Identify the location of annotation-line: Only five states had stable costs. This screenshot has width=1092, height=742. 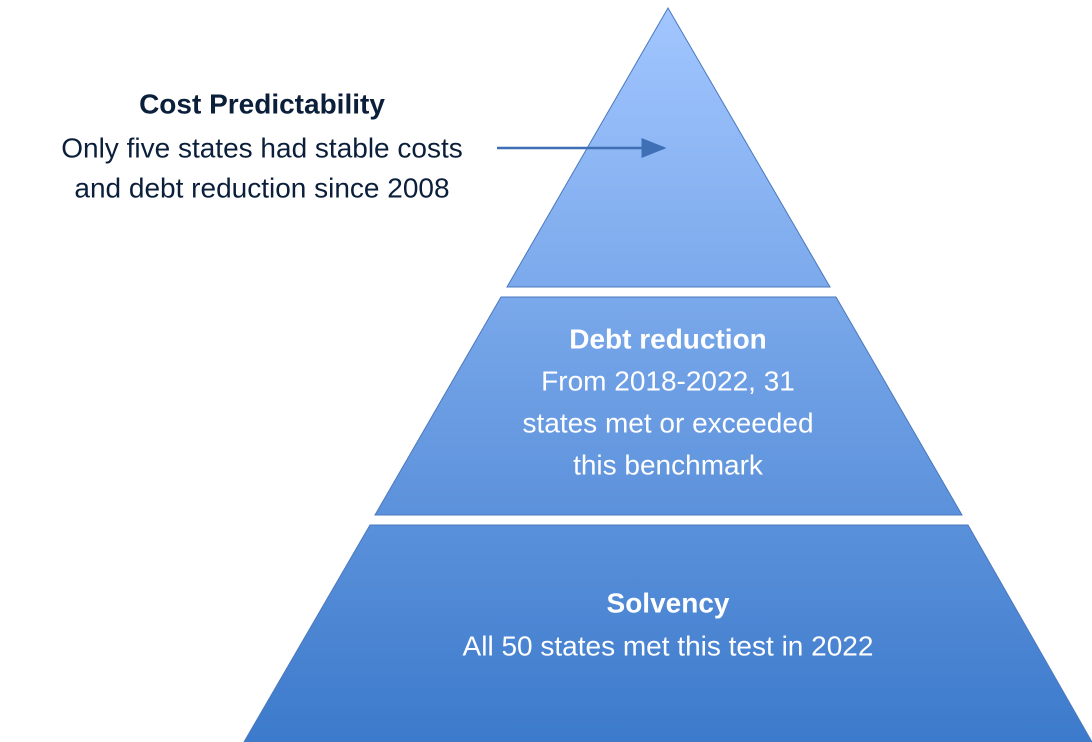
(262, 147).